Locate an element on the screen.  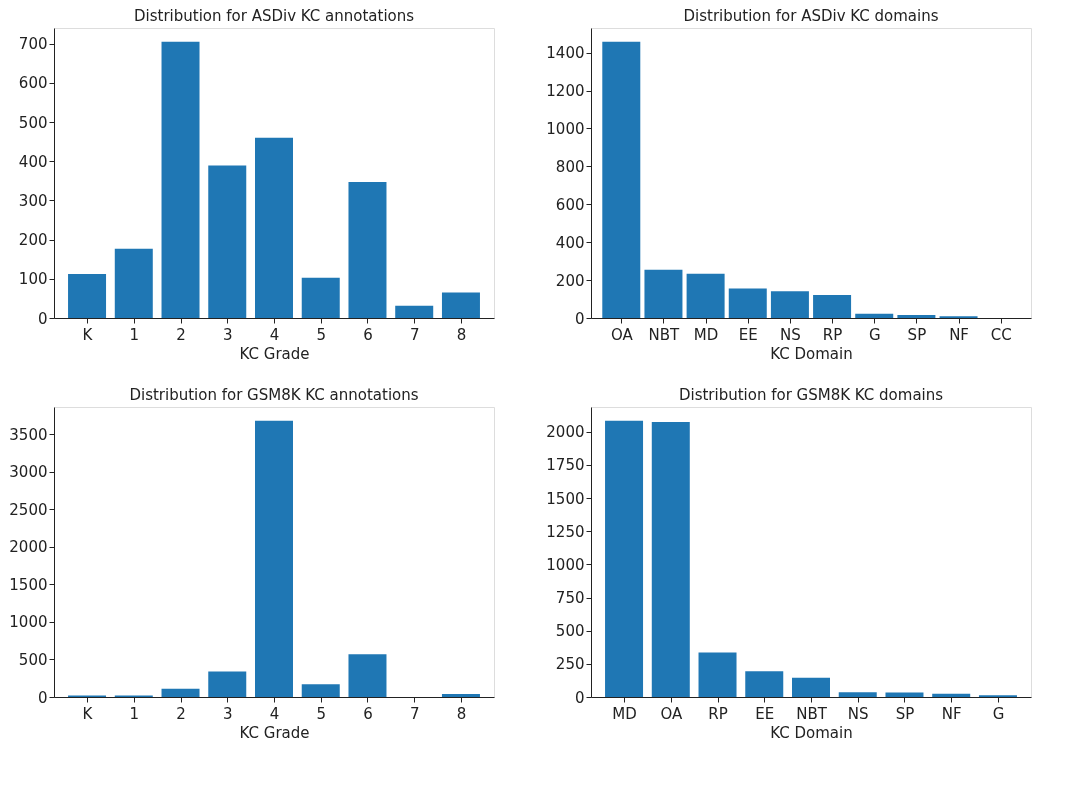
y-tick-label: 700 is located at coordinates (33, 44).